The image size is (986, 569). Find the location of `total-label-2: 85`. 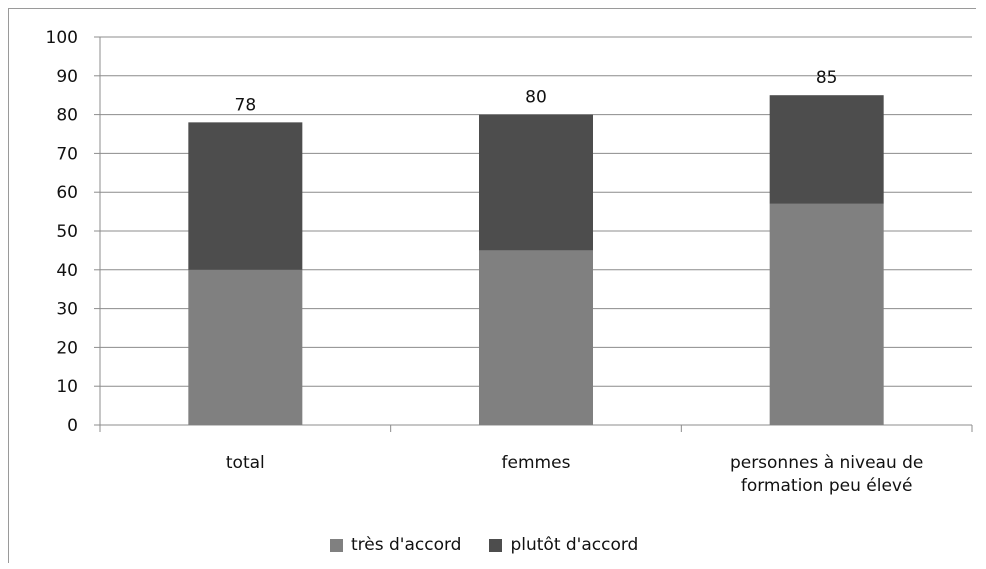

total-label-2: 85 is located at coordinates (827, 78).